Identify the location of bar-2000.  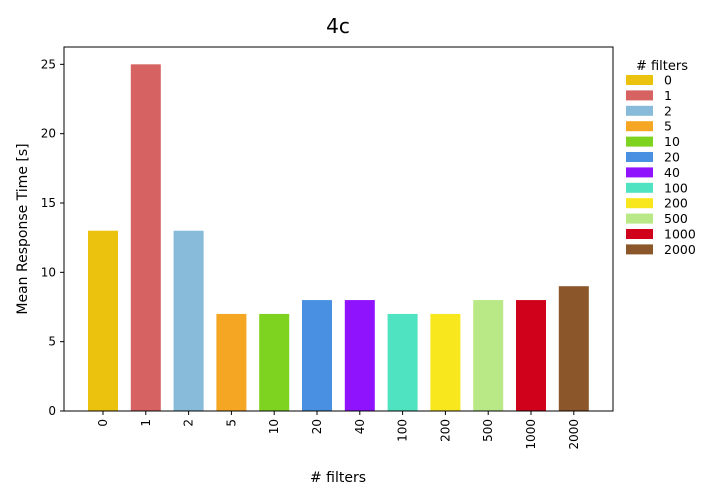
(573, 348).